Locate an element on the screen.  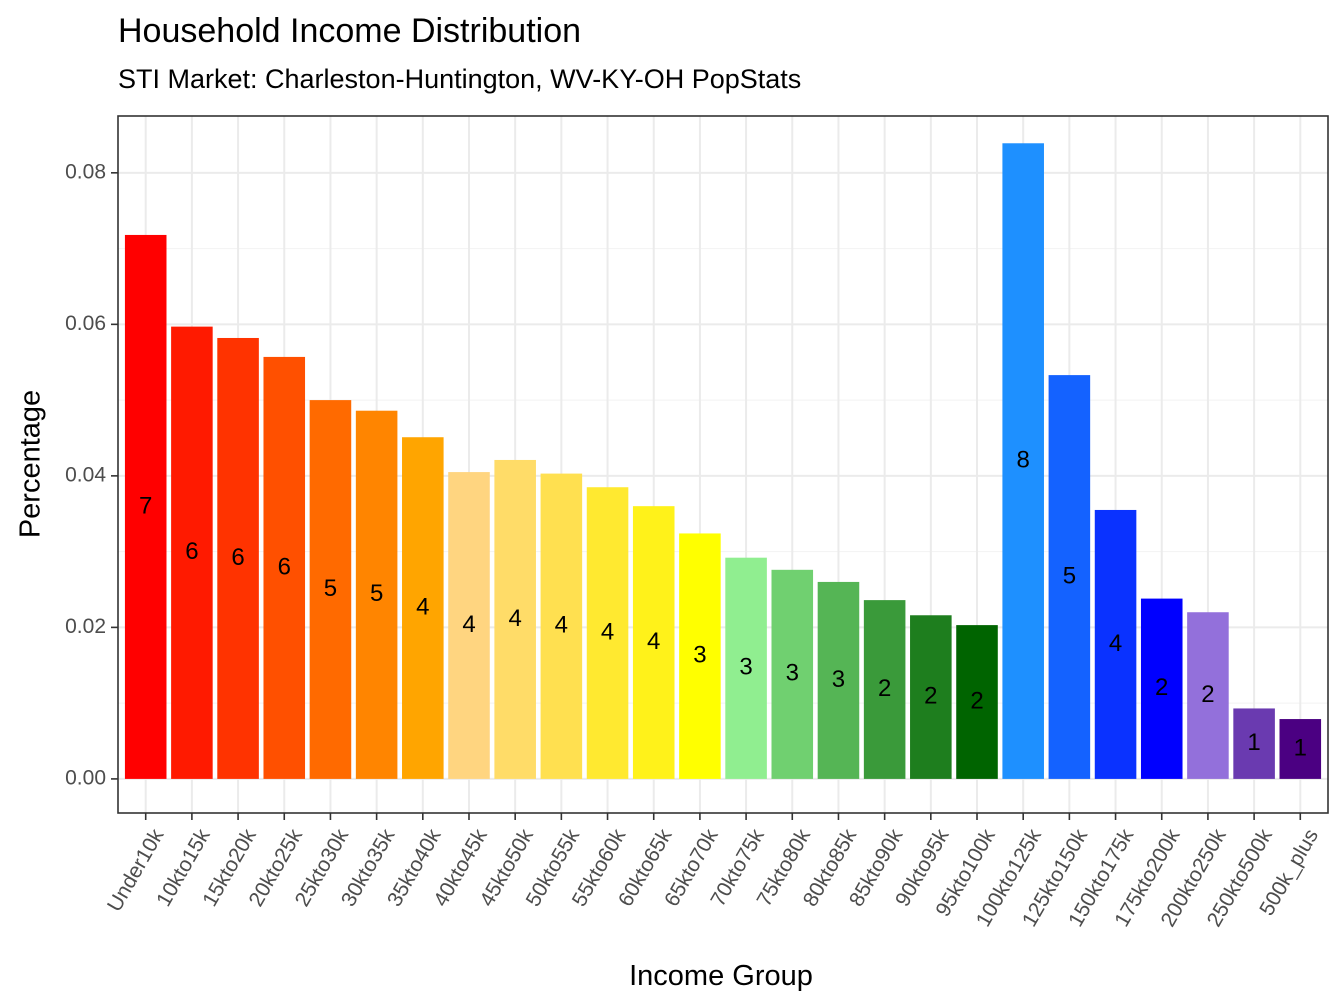
x-axis-title: Income Group is located at coordinates (721, 976).